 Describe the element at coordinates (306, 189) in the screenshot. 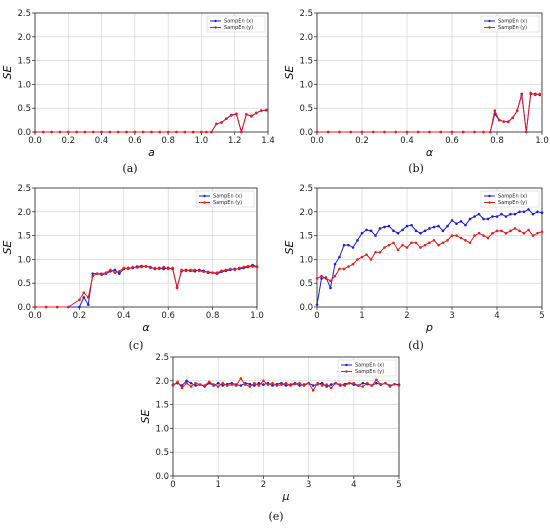

I see `y-tick-label: 2.5` at that location.